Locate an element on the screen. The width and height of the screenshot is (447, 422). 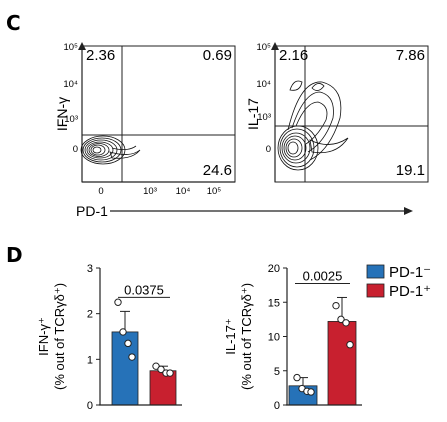
flow-il17-ytick-1e5: 10⁵ is located at coordinates (263, 47).